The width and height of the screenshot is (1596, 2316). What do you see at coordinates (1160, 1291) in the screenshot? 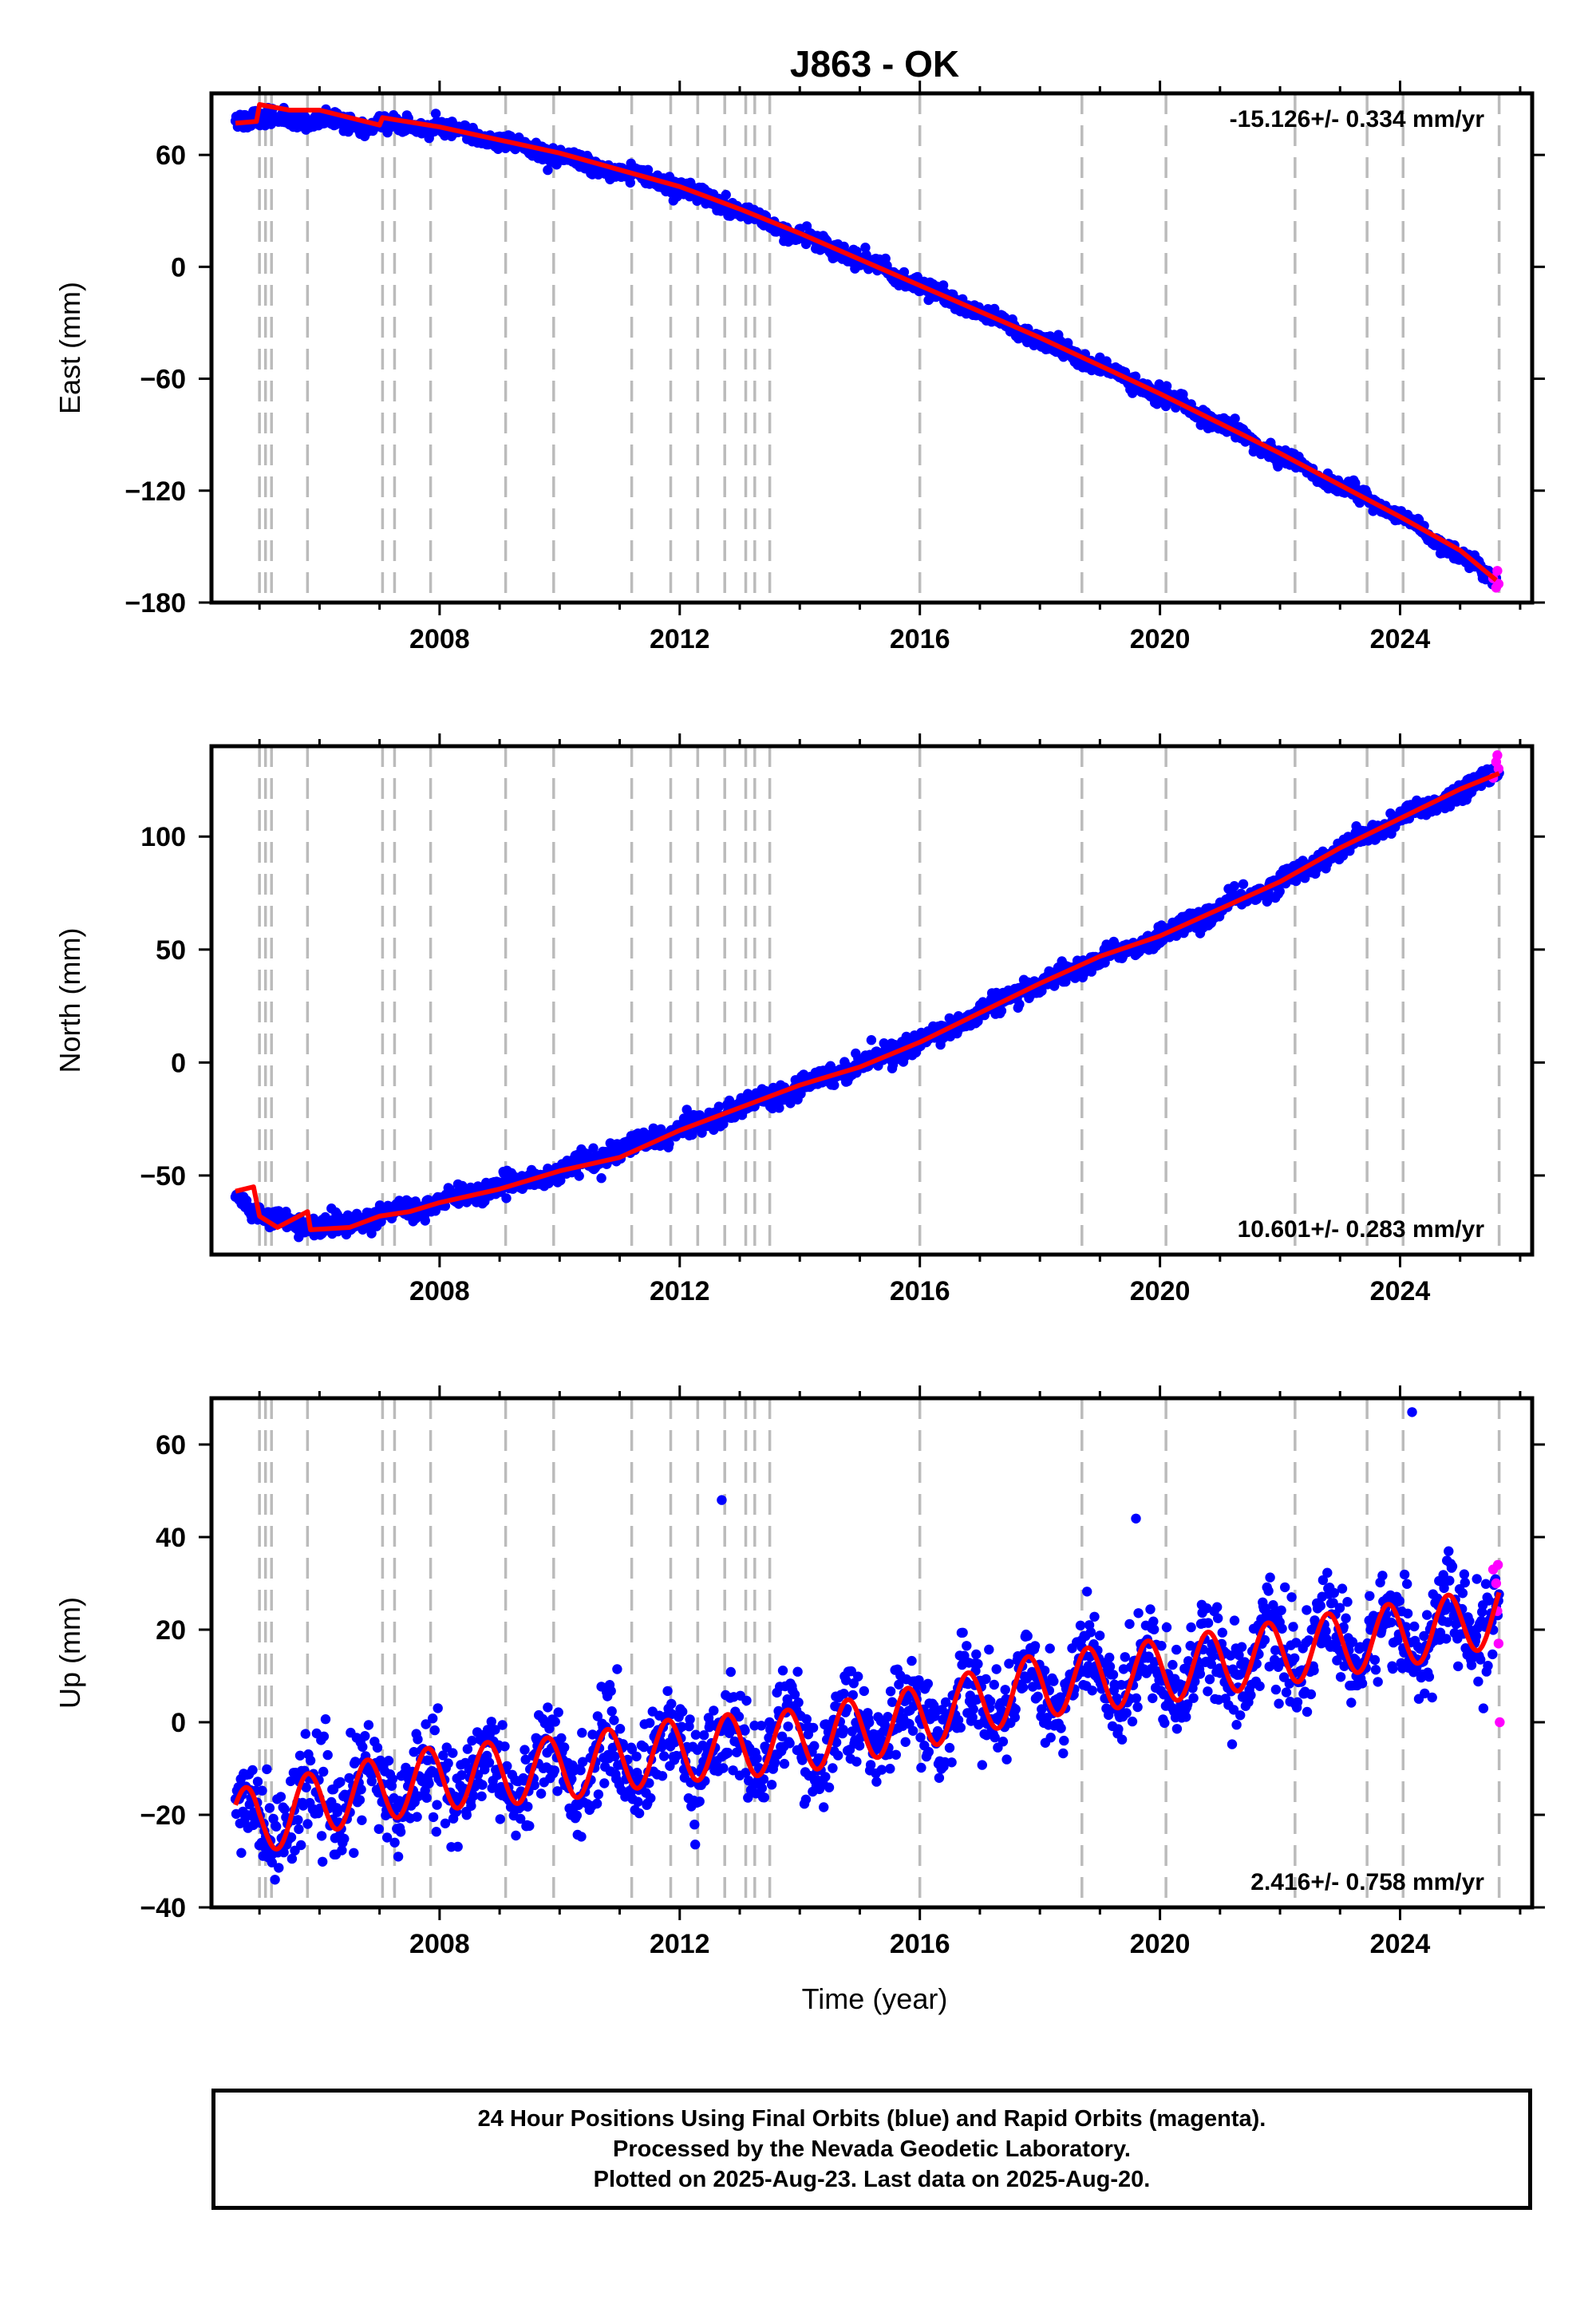
I see `x-tick-label: 2020` at bounding box center [1160, 1291].